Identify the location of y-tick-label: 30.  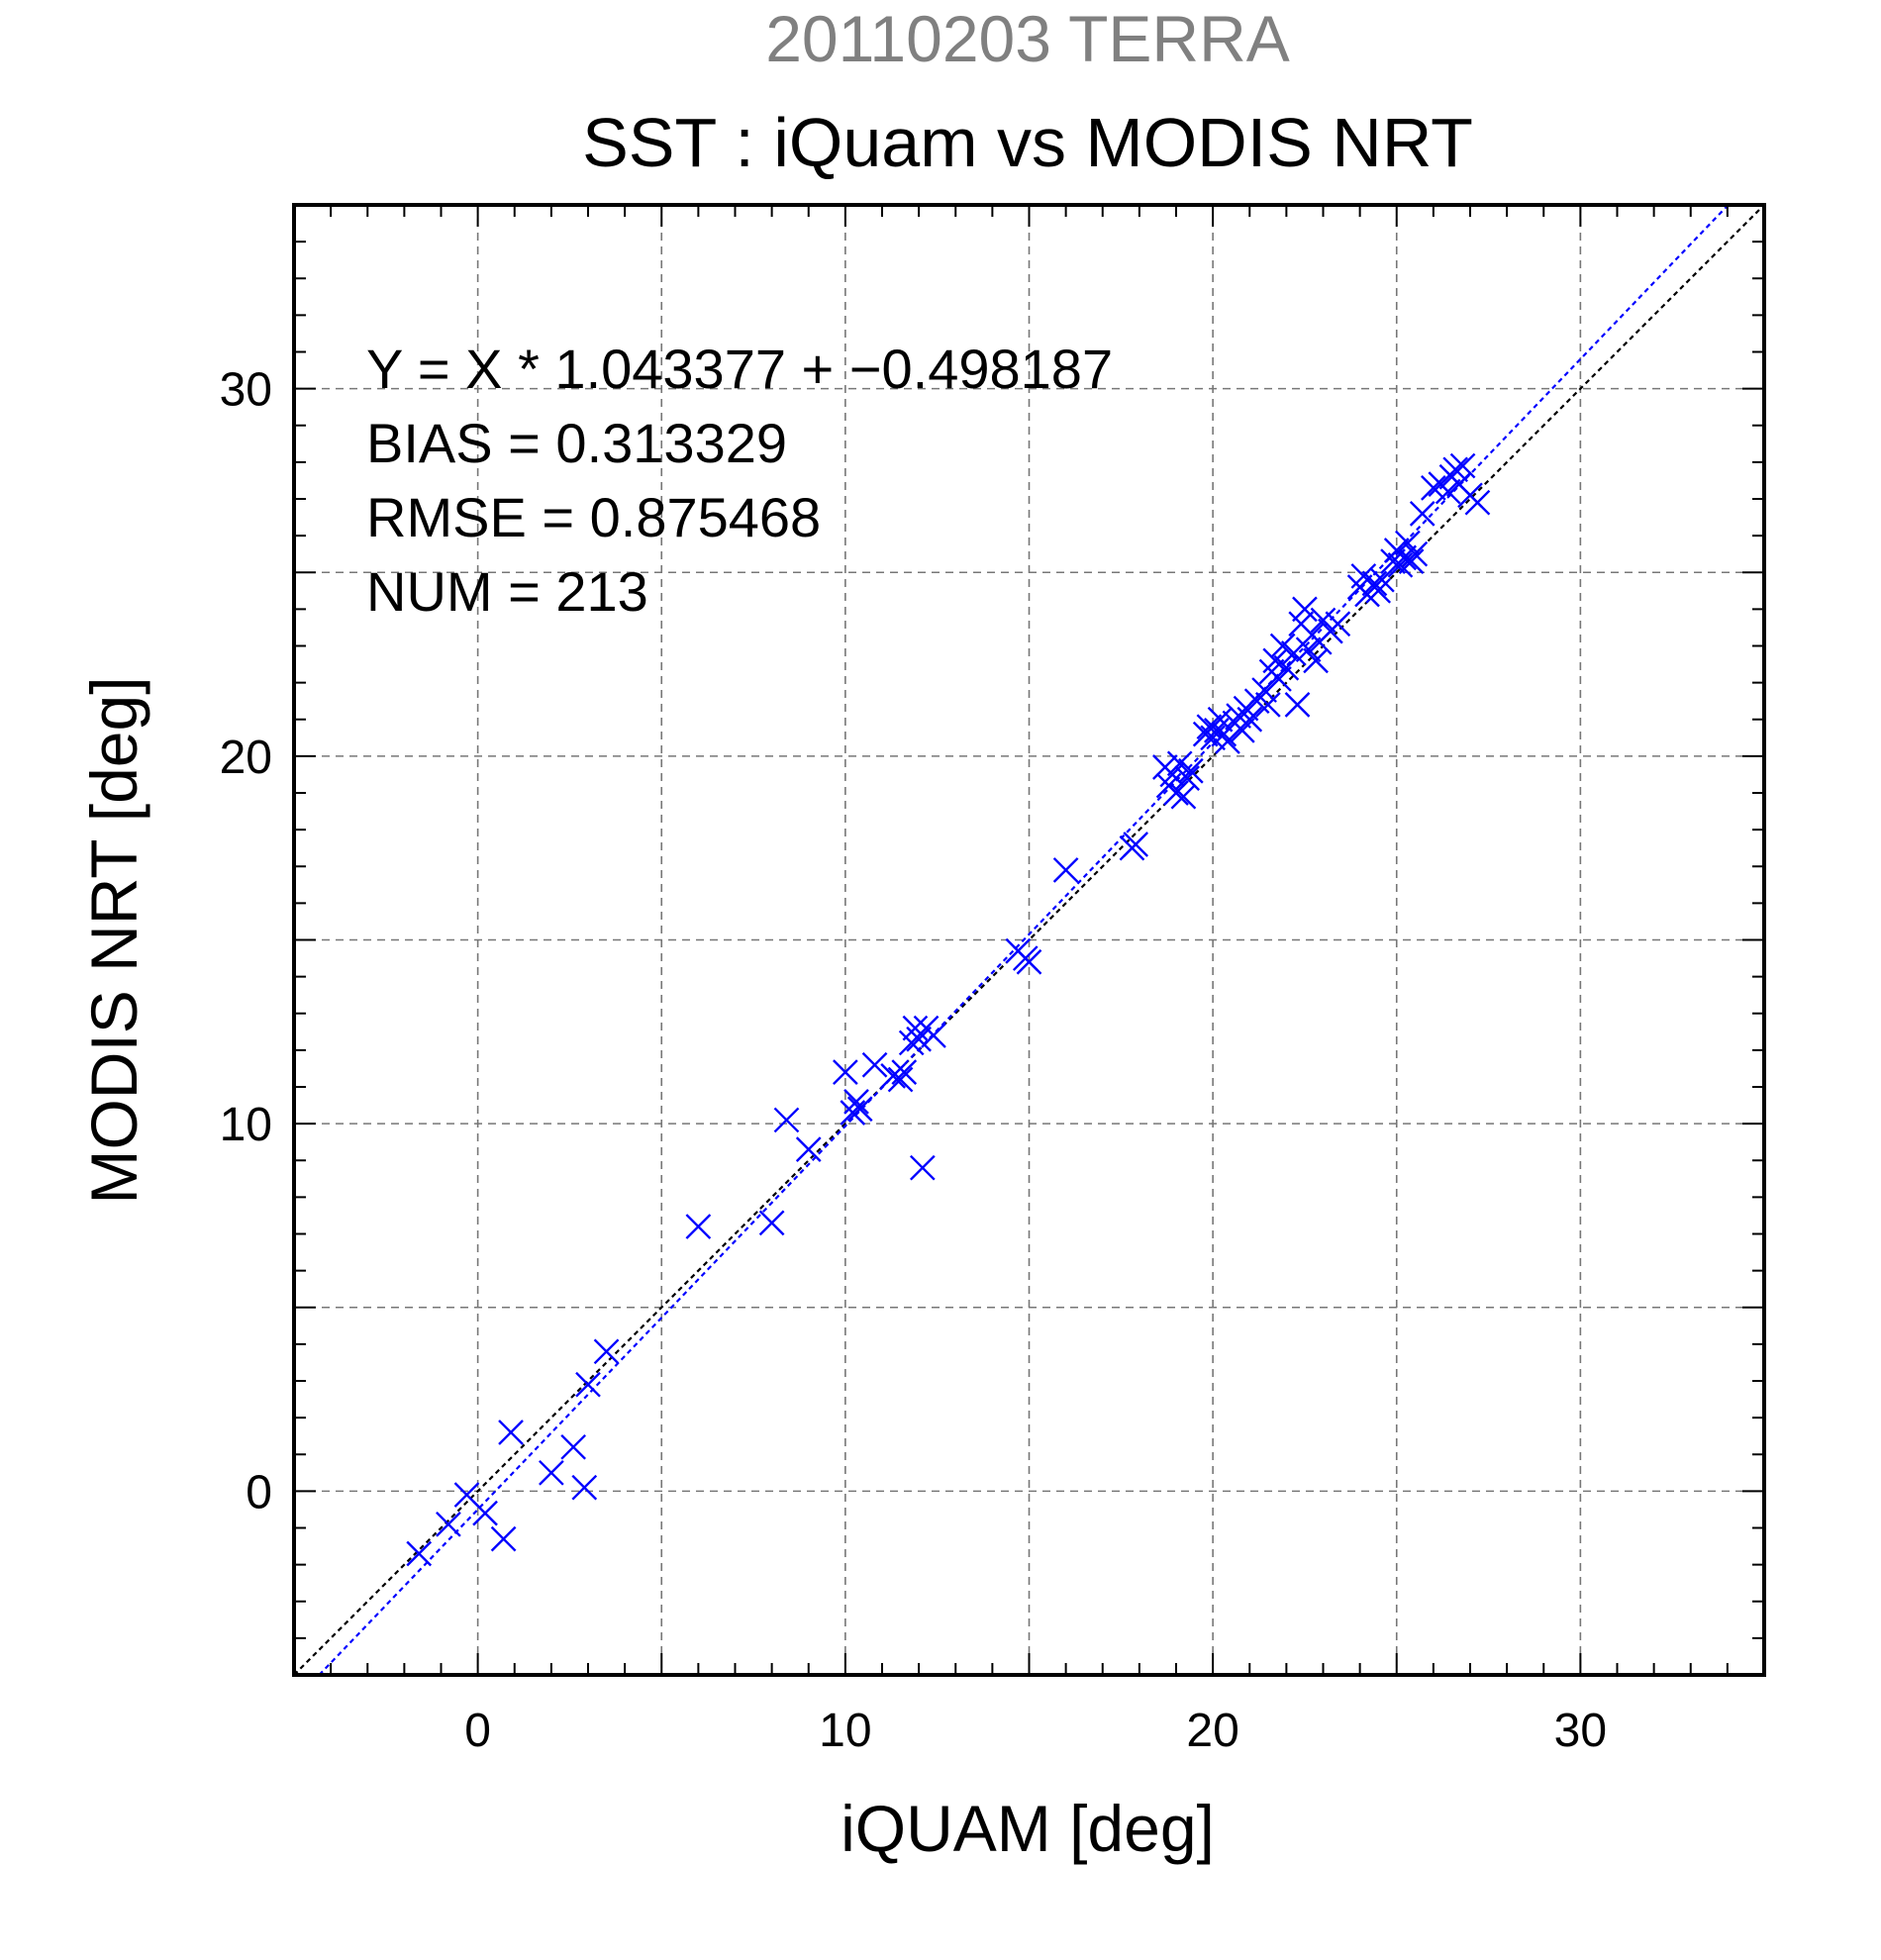
(246, 390).